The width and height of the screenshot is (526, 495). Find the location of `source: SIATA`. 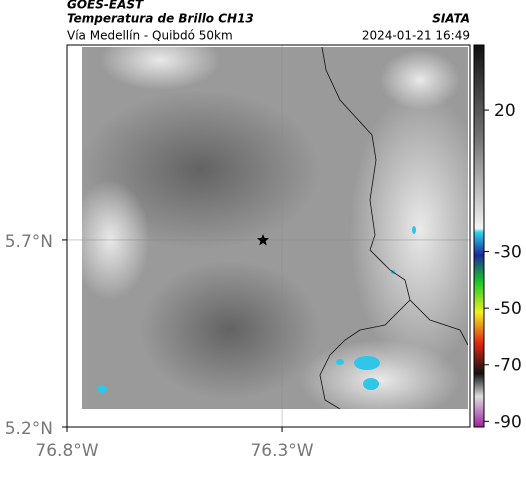

source: SIATA is located at coordinates (451, 19).